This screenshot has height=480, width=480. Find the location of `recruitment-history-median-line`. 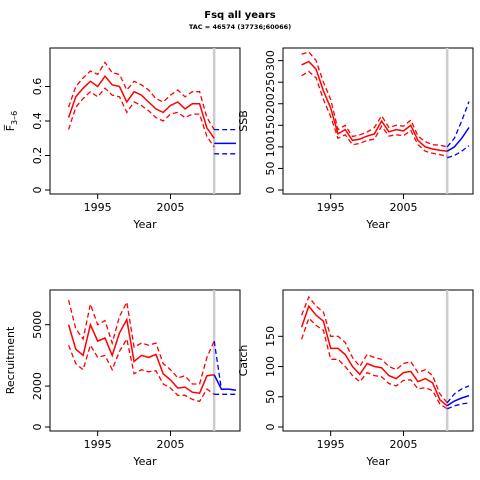

recruitment-history-median-line is located at coordinates (141, 356).